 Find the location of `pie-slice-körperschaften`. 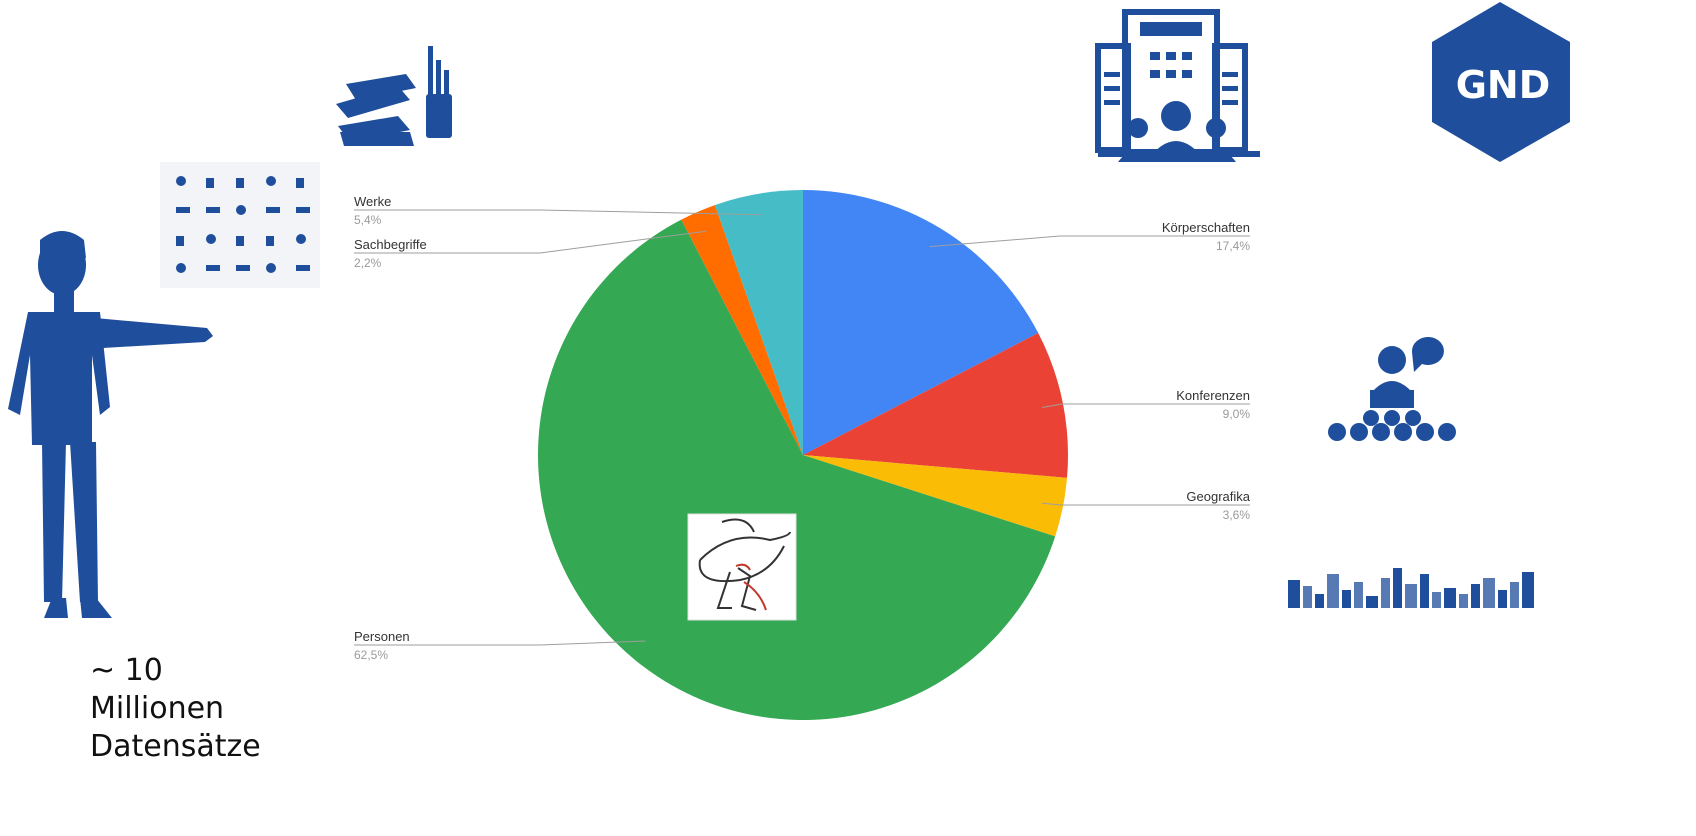

pie-slice-körperschaften is located at coordinates (921, 322).